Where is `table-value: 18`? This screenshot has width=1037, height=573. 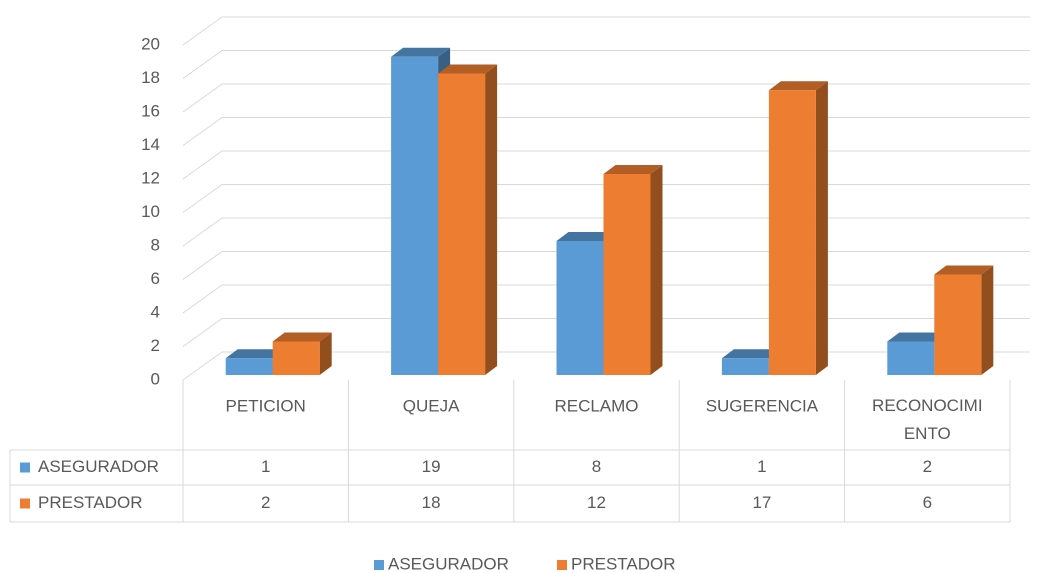
table-value: 18 is located at coordinates (431, 502).